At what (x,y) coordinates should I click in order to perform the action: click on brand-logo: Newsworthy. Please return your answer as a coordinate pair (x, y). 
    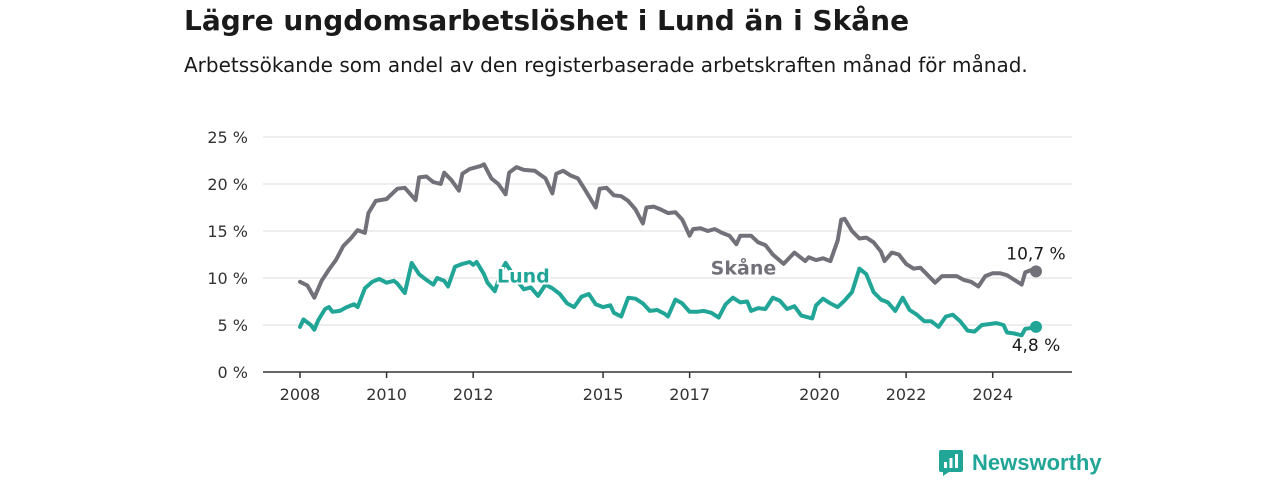
    Looking at the image, I should click on (1020, 463).